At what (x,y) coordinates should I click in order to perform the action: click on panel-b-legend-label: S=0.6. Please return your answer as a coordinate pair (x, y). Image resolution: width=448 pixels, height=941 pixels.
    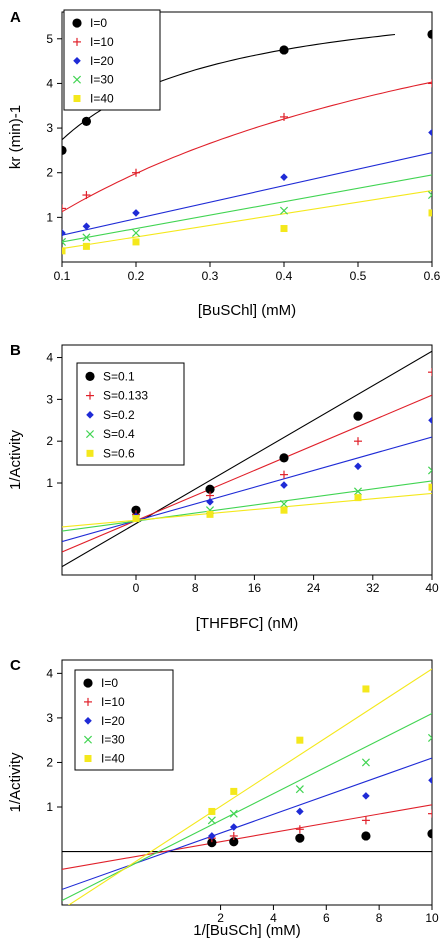
    Looking at the image, I should click on (119, 453).